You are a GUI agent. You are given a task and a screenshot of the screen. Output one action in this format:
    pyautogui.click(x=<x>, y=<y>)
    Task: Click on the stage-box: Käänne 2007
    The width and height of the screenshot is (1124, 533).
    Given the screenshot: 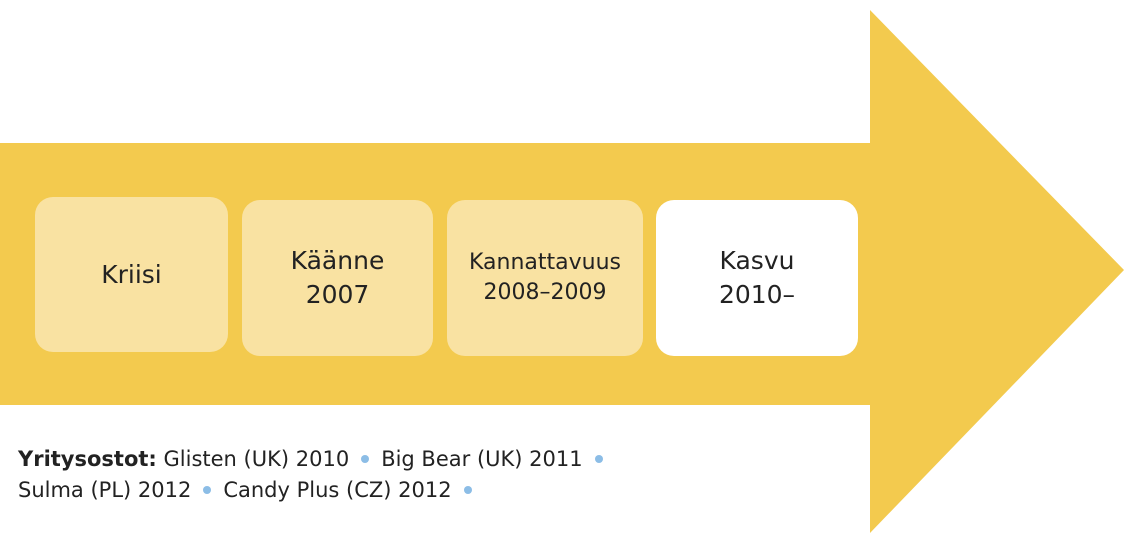 What is the action you would take?
    pyautogui.click(x=337, y=278)
    